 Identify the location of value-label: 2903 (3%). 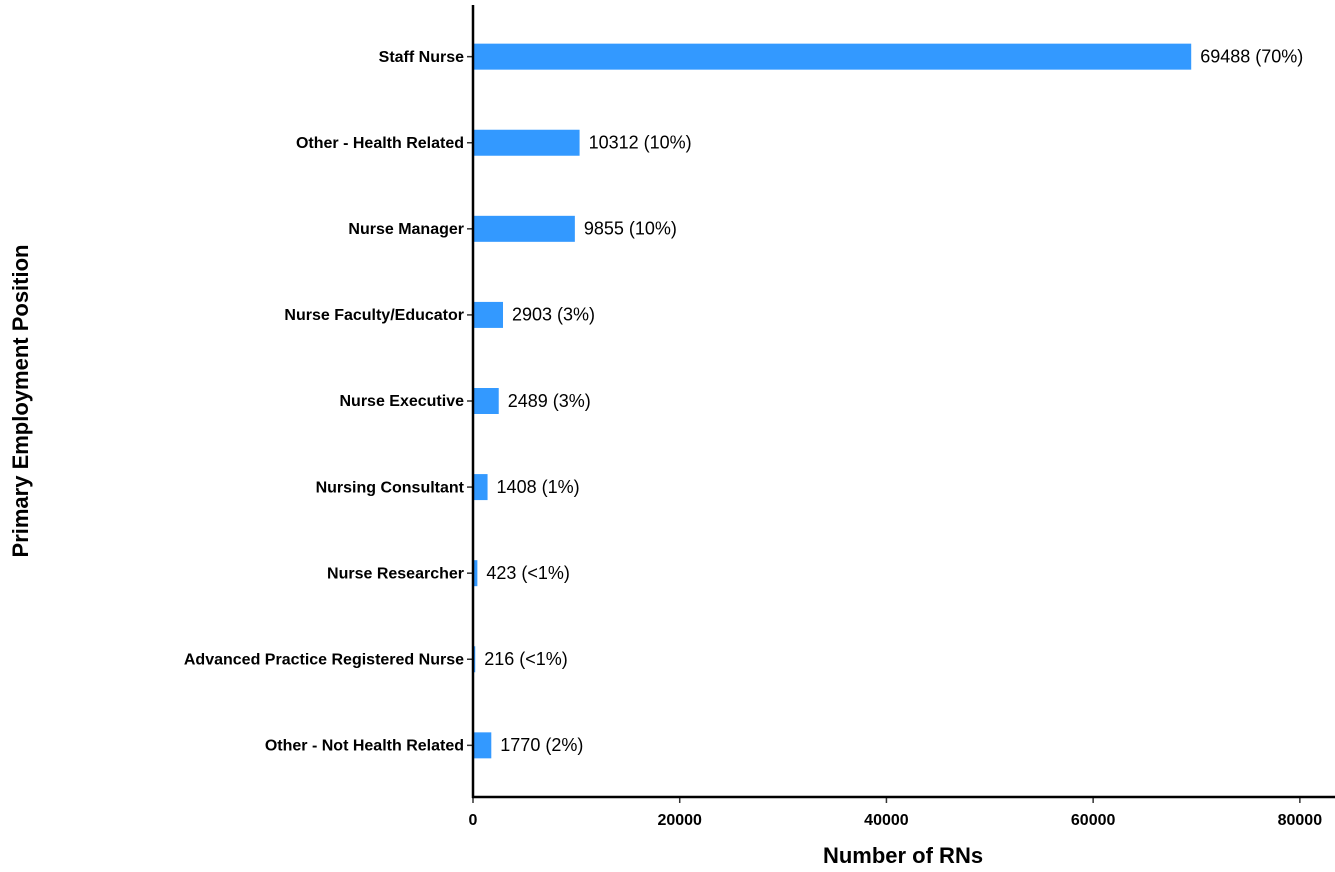
(553, 315).